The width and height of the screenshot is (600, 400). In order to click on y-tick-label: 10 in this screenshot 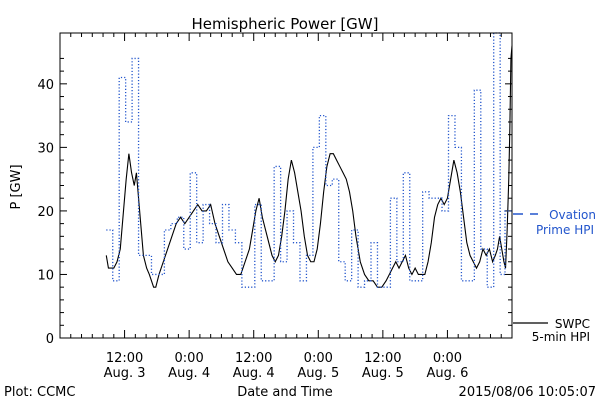, I will do `click(45, 275)`.